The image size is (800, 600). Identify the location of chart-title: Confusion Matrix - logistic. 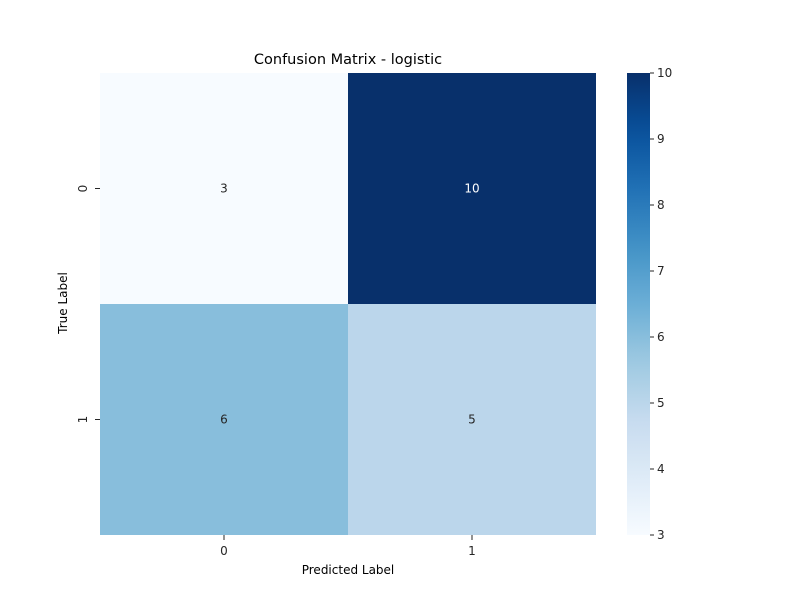
(348, 60).